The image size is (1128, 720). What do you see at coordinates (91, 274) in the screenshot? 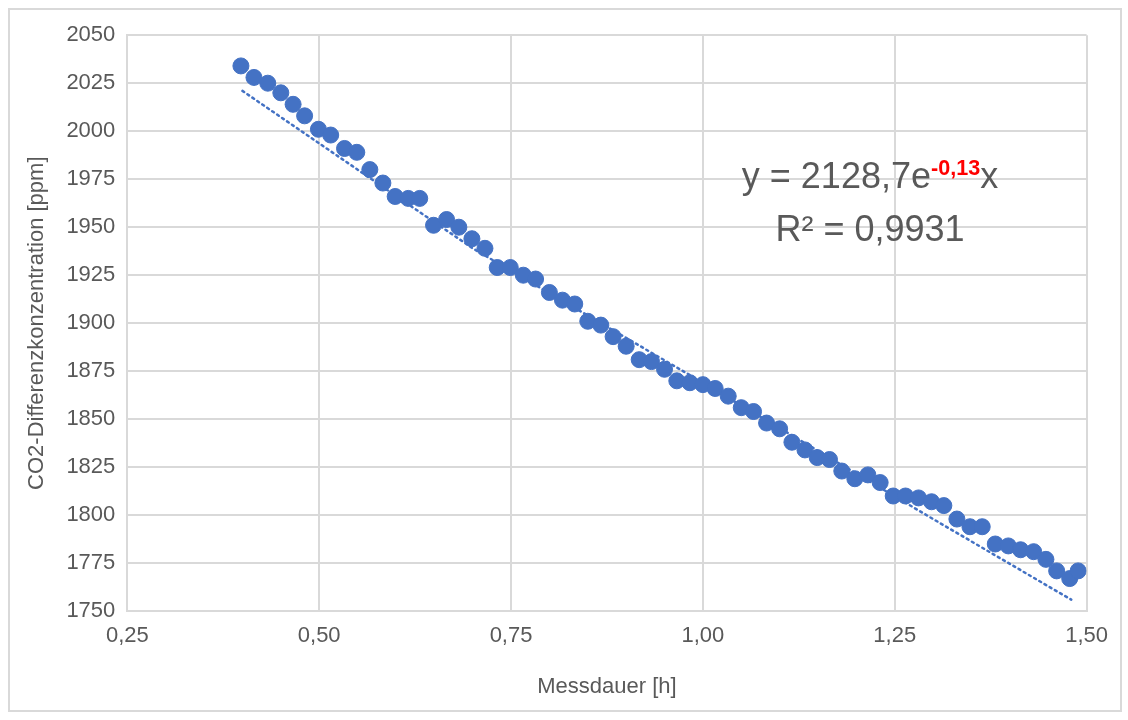
I see `y-tick-label: 1925` at bounding box center [91, 274].